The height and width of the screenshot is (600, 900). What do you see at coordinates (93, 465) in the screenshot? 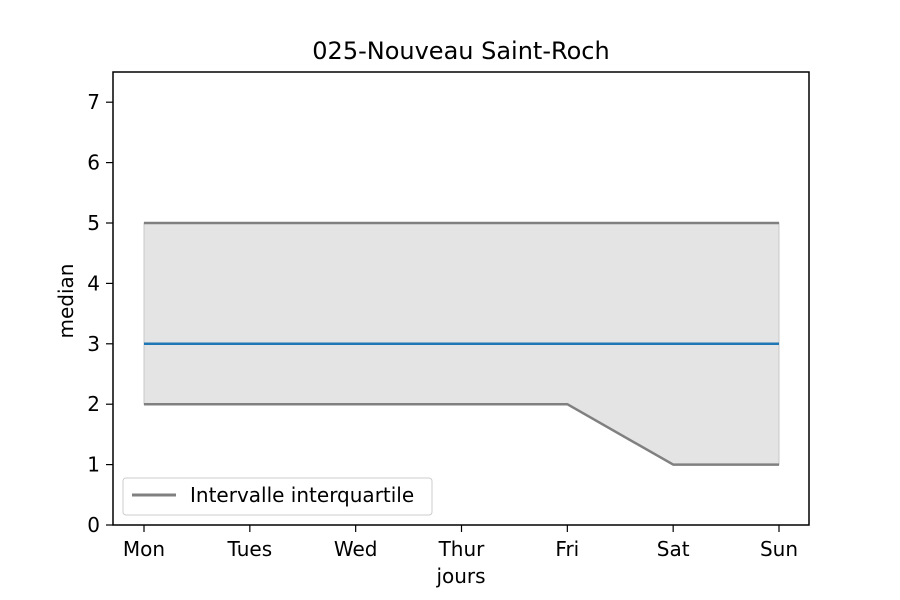
I see `y-tick-label-1: 1` at bounding box center [93, 465].